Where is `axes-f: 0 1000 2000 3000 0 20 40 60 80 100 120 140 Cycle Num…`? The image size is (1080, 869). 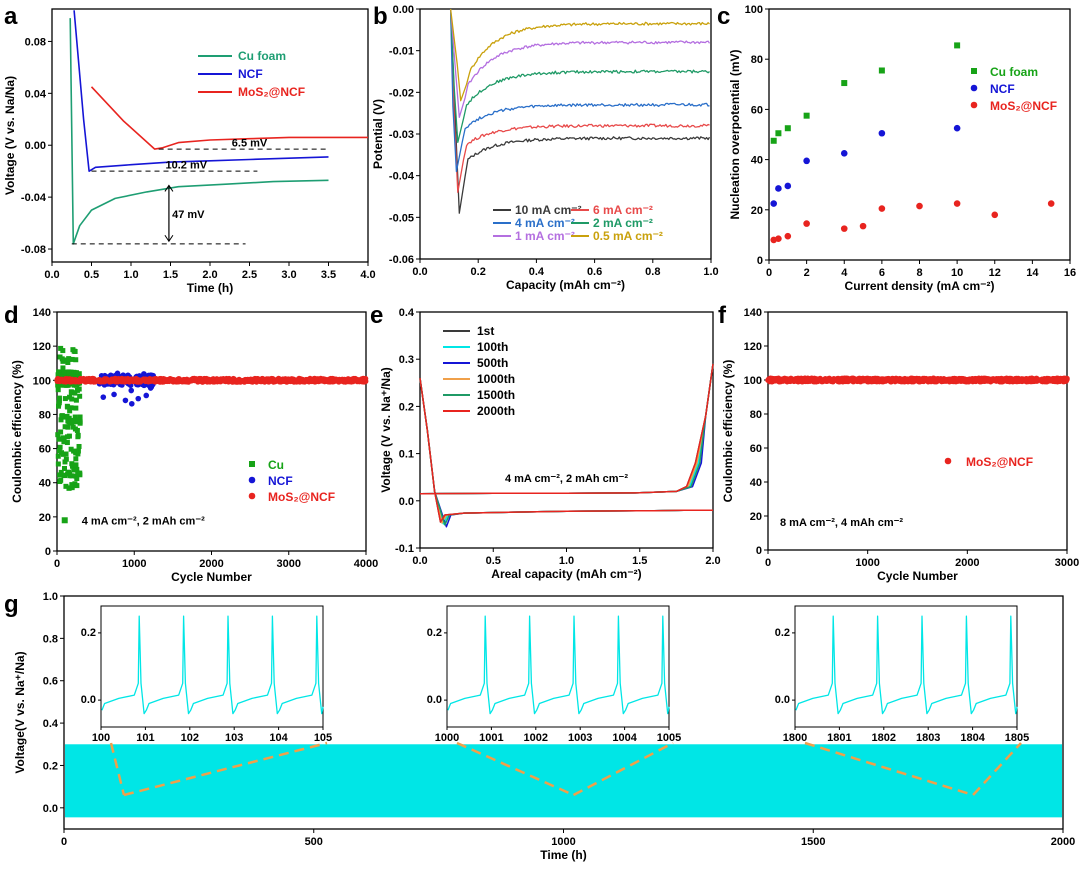
axes-f: 0 1000 2000 3000 0 20 40 60 80 100 120 140 Cycle Num… is located at coordinates (900, 445).